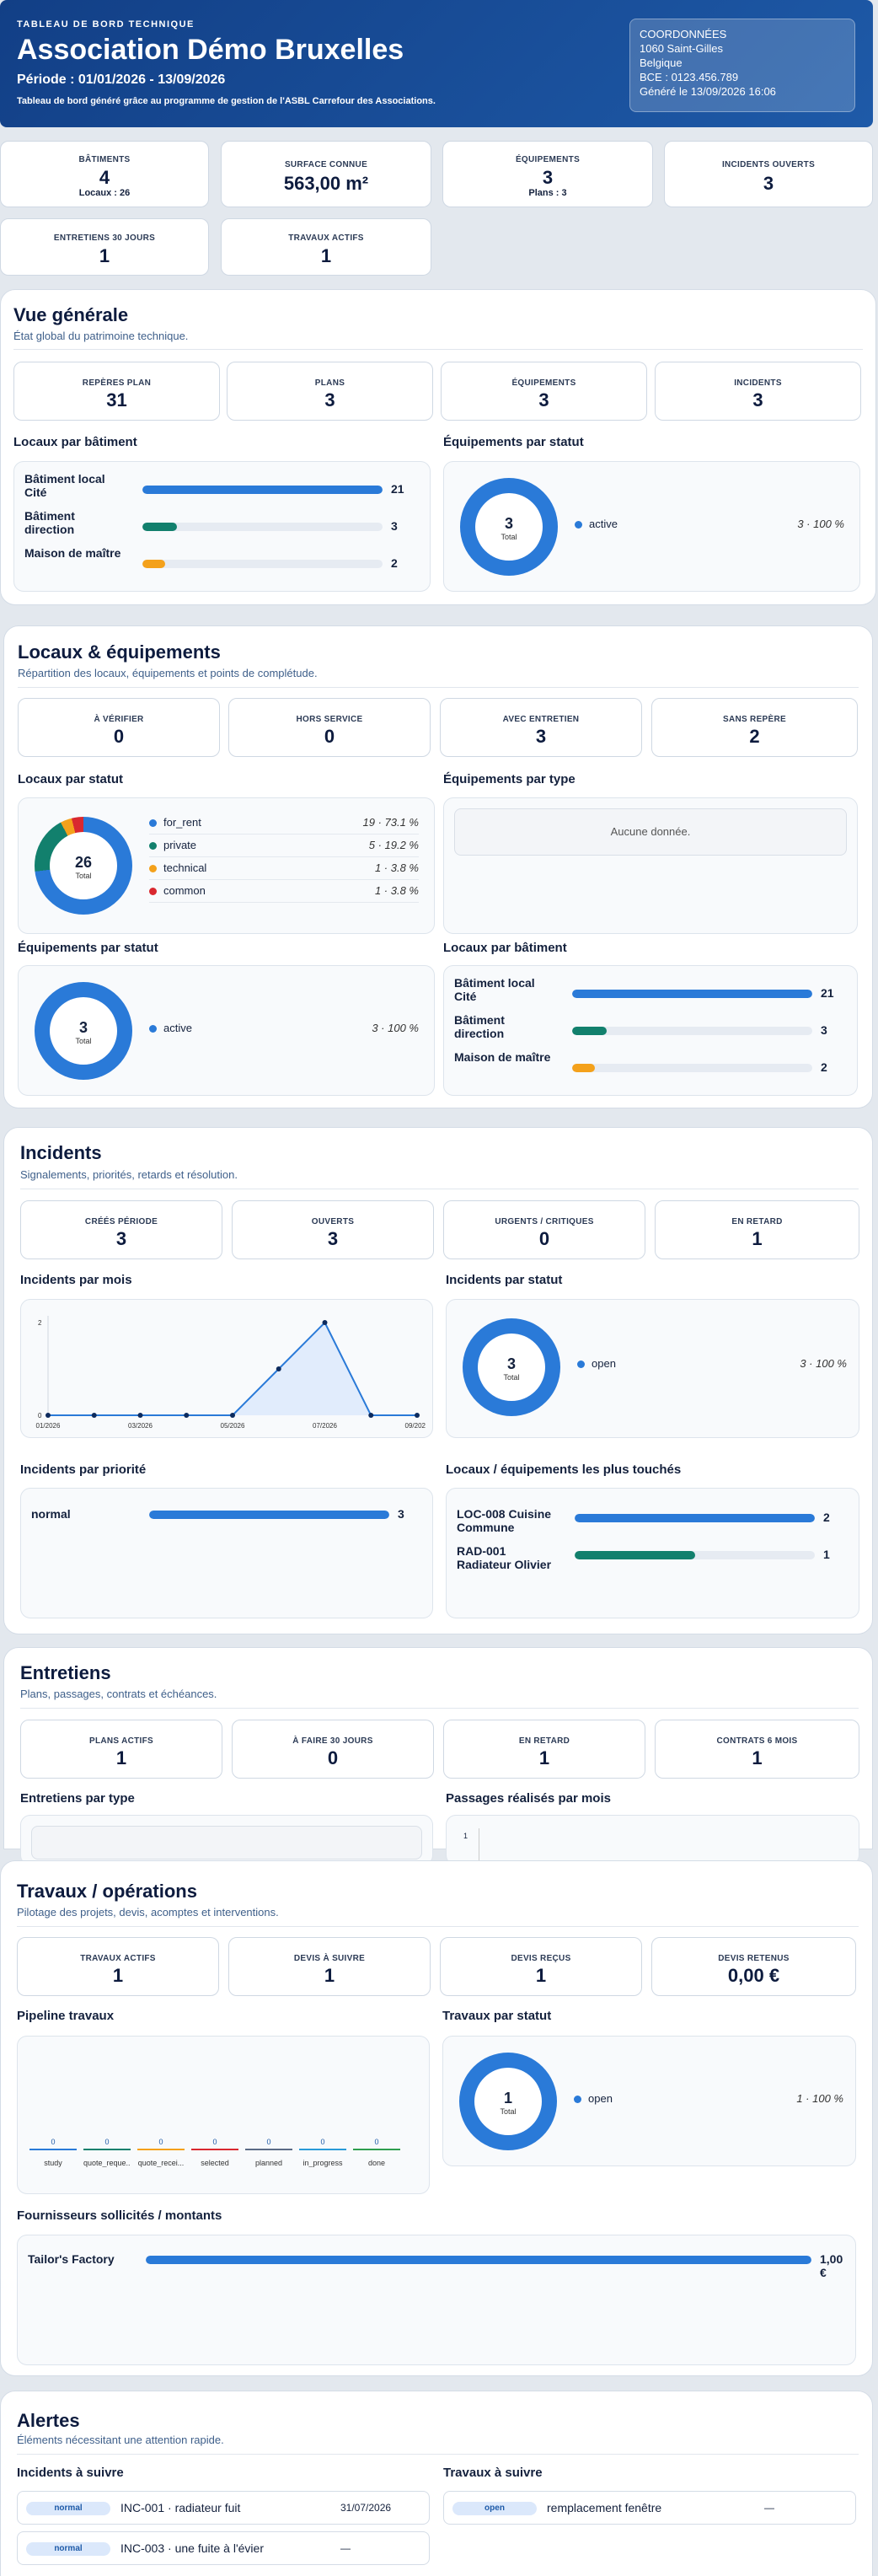 The height and width of the screenshot is (2576, 878). What do you see at coordinates (180, 2507) in the screenshot?
I see `alert-label: INC-001 · radiateur fuit` at bounding box center [180, 2507].